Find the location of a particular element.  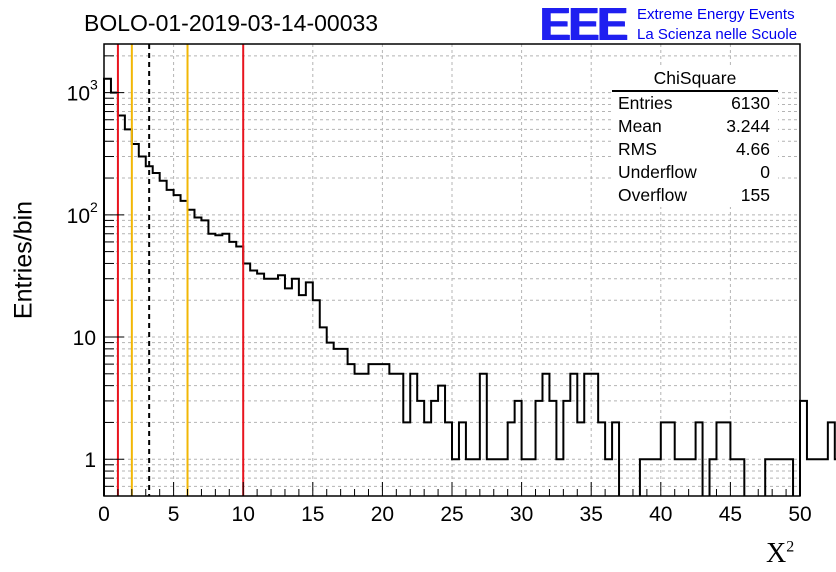

stats-value: 4.66 is located at coordinates (752, 149).